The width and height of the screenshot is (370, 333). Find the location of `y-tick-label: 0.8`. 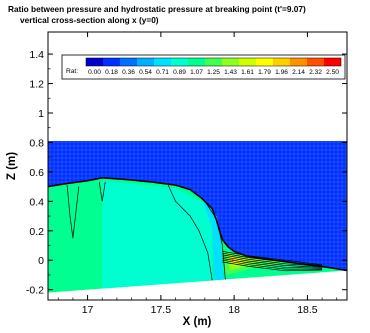

y-tick-label: 0.8 is located at coordinates (36, 143).